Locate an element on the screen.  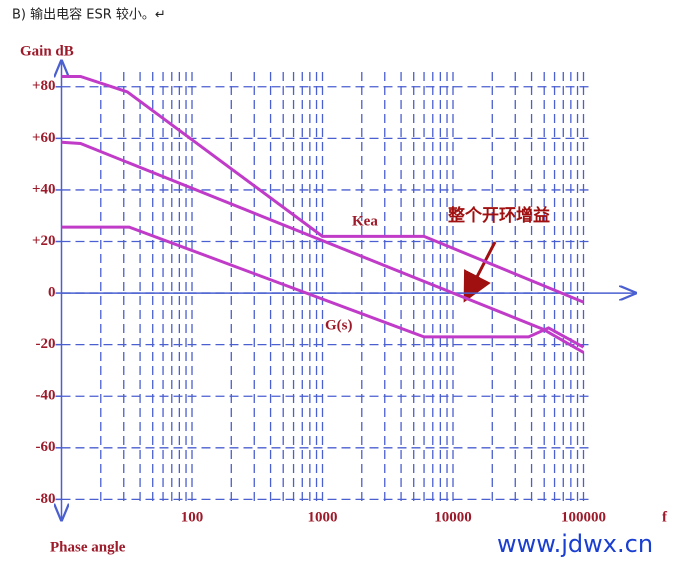
y-tick-label: +40 is located at coordinates (44, 189).